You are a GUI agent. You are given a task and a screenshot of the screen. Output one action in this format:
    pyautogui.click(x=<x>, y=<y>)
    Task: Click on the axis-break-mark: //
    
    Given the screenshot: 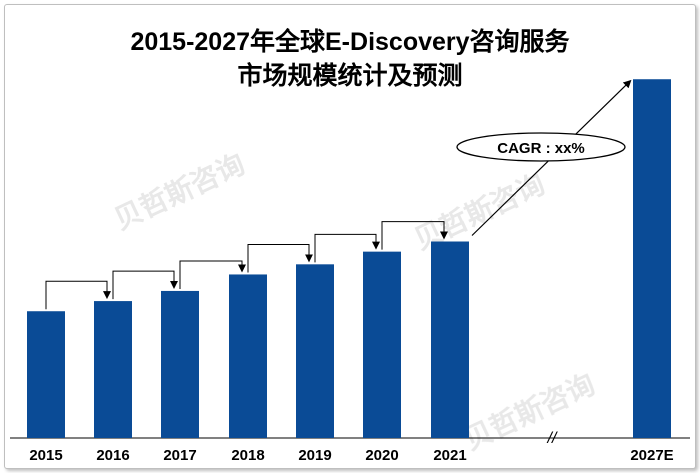 What is the action you would take?
    pyautogui.click(x=552, y=438)
    